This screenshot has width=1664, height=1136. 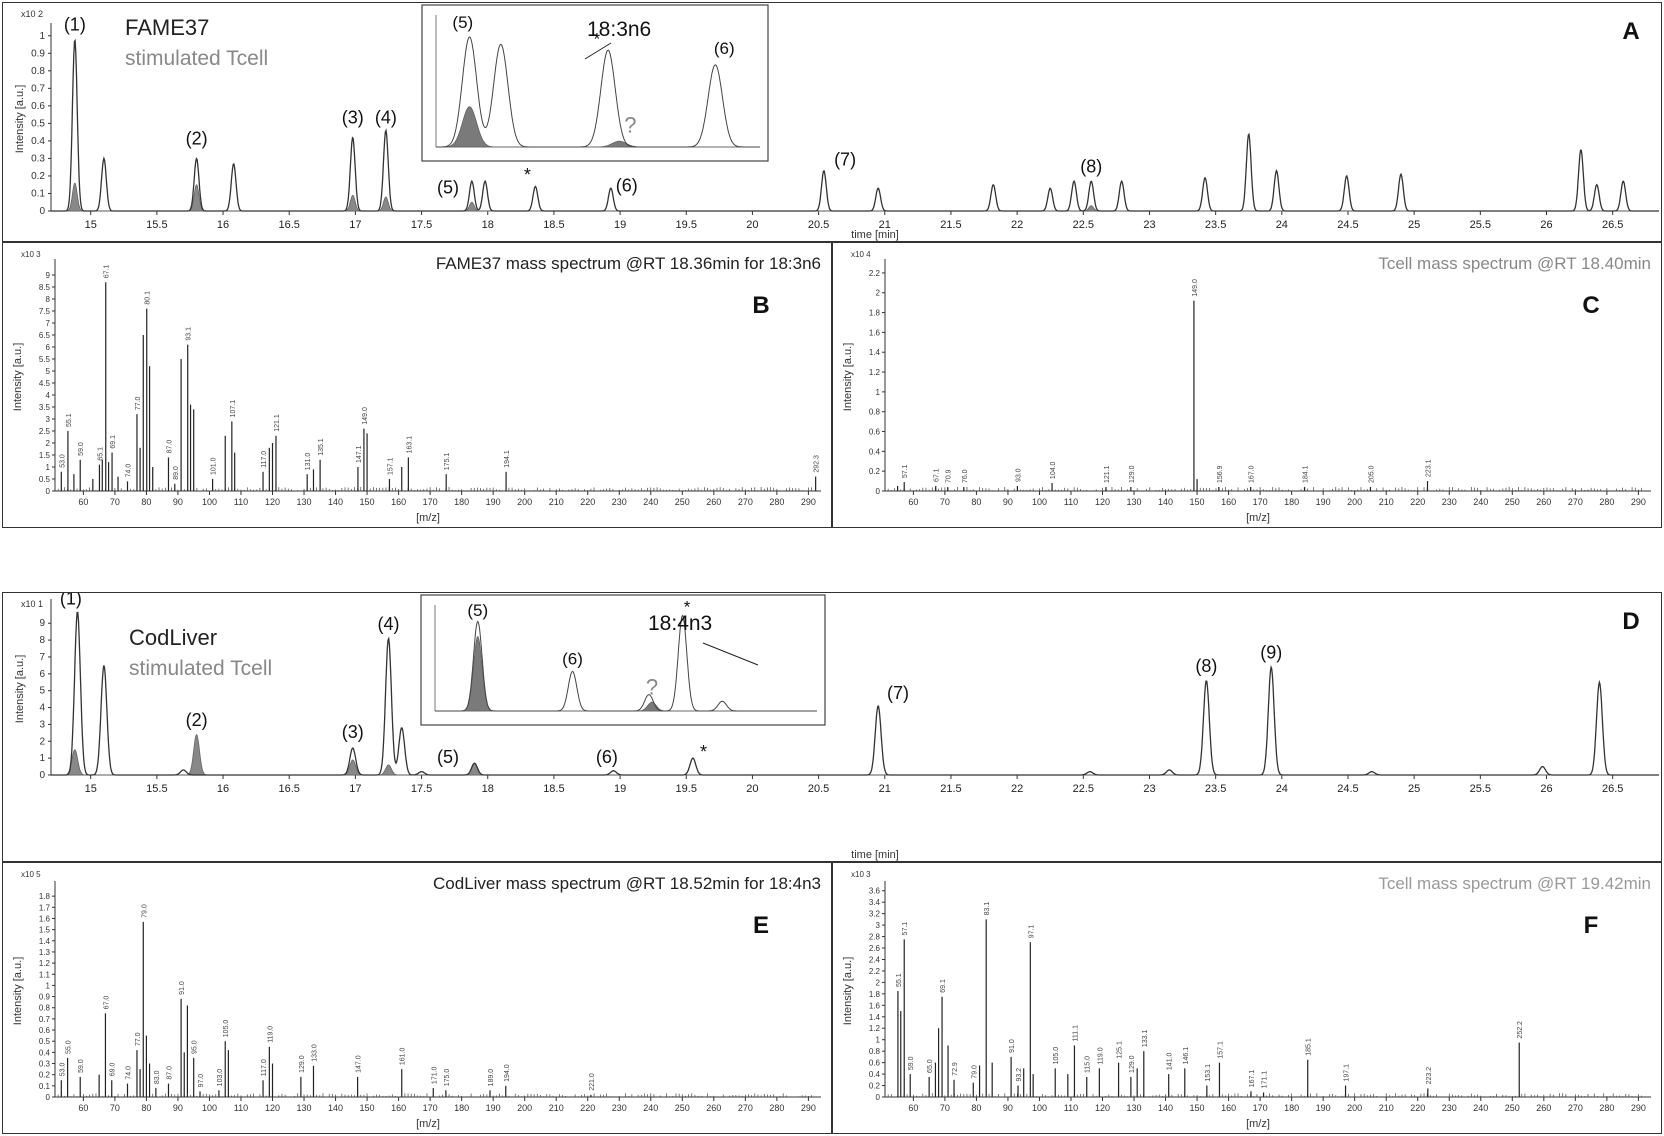 I want to click on y-axis-label: Intensity [a.u.], so click(x=20, y=689).